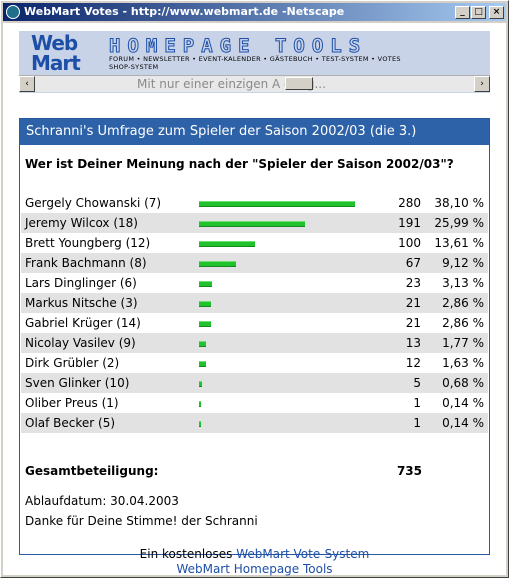  I want to click on vote-count: 12, so click(413, 363).